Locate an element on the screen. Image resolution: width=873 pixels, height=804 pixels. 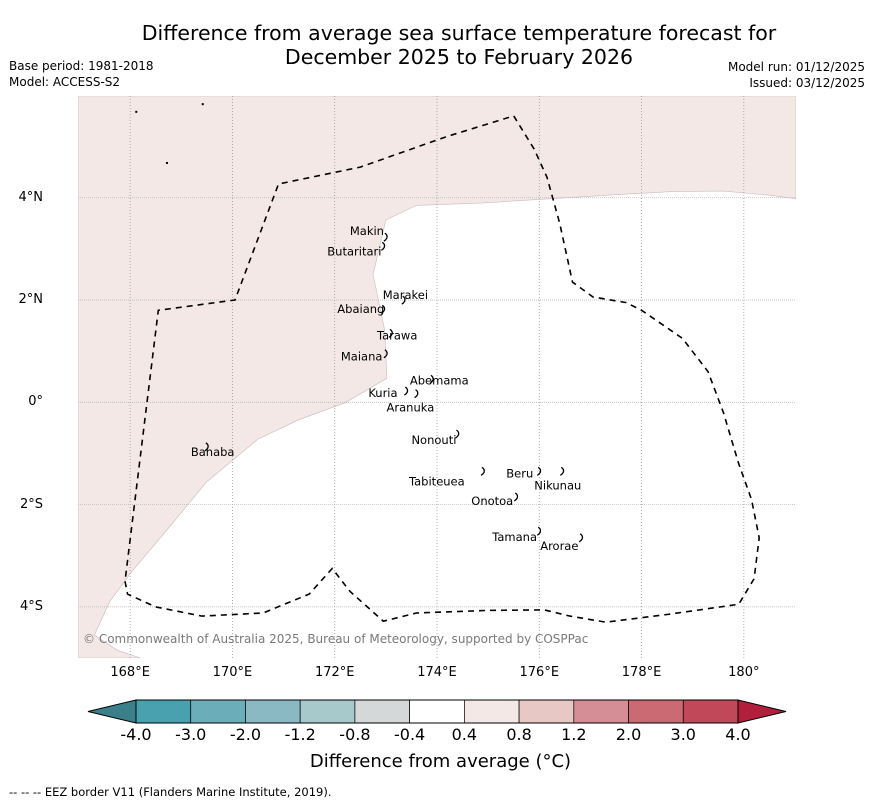
longitude-tick-label: 168°E is located at coordinates (130, 672).